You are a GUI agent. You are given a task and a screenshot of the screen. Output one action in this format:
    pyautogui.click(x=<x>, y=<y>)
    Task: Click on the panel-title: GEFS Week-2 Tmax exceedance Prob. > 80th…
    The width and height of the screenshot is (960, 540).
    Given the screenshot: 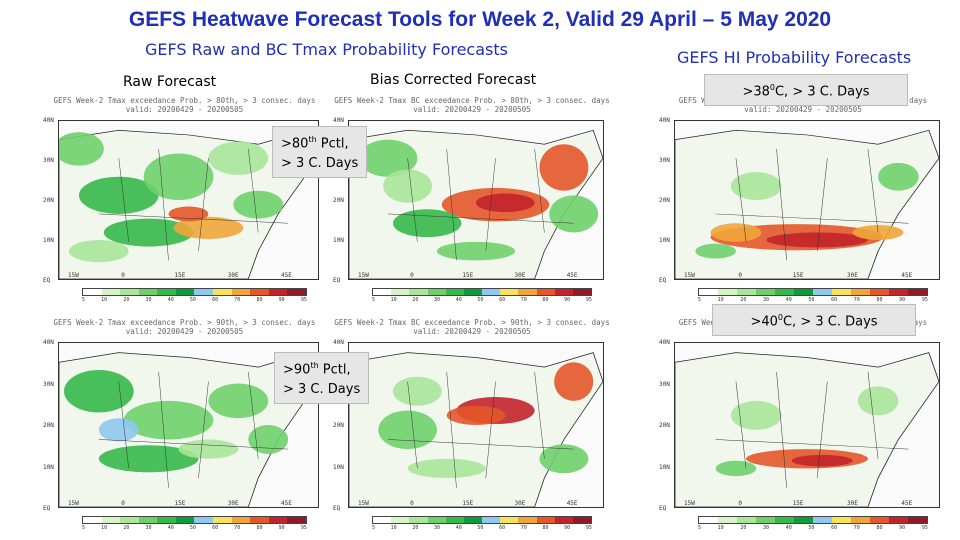 What is the action you would take?
    pyautogui.click(x=184, y=105)
    